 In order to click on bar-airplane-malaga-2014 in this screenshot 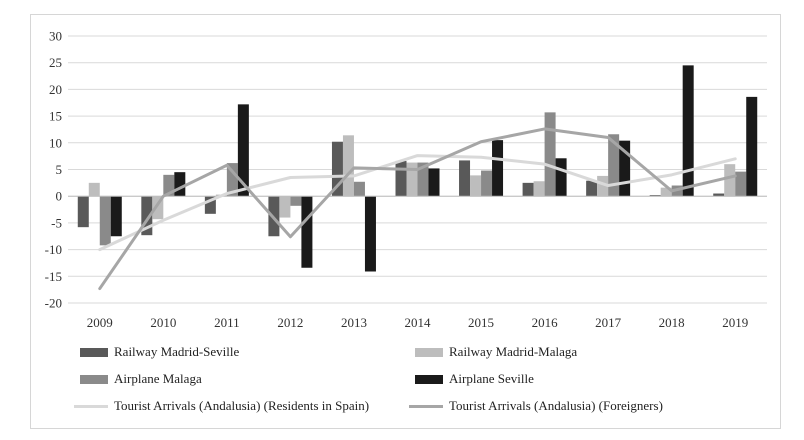, I will do `click(423, 179)`.